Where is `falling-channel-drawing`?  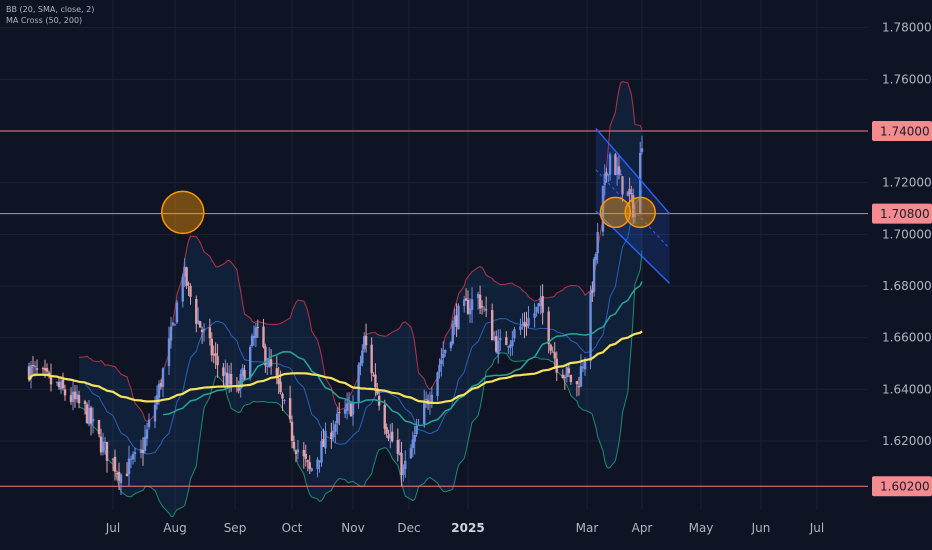 falling-channel-drawing is located at coordinates (633, 205).